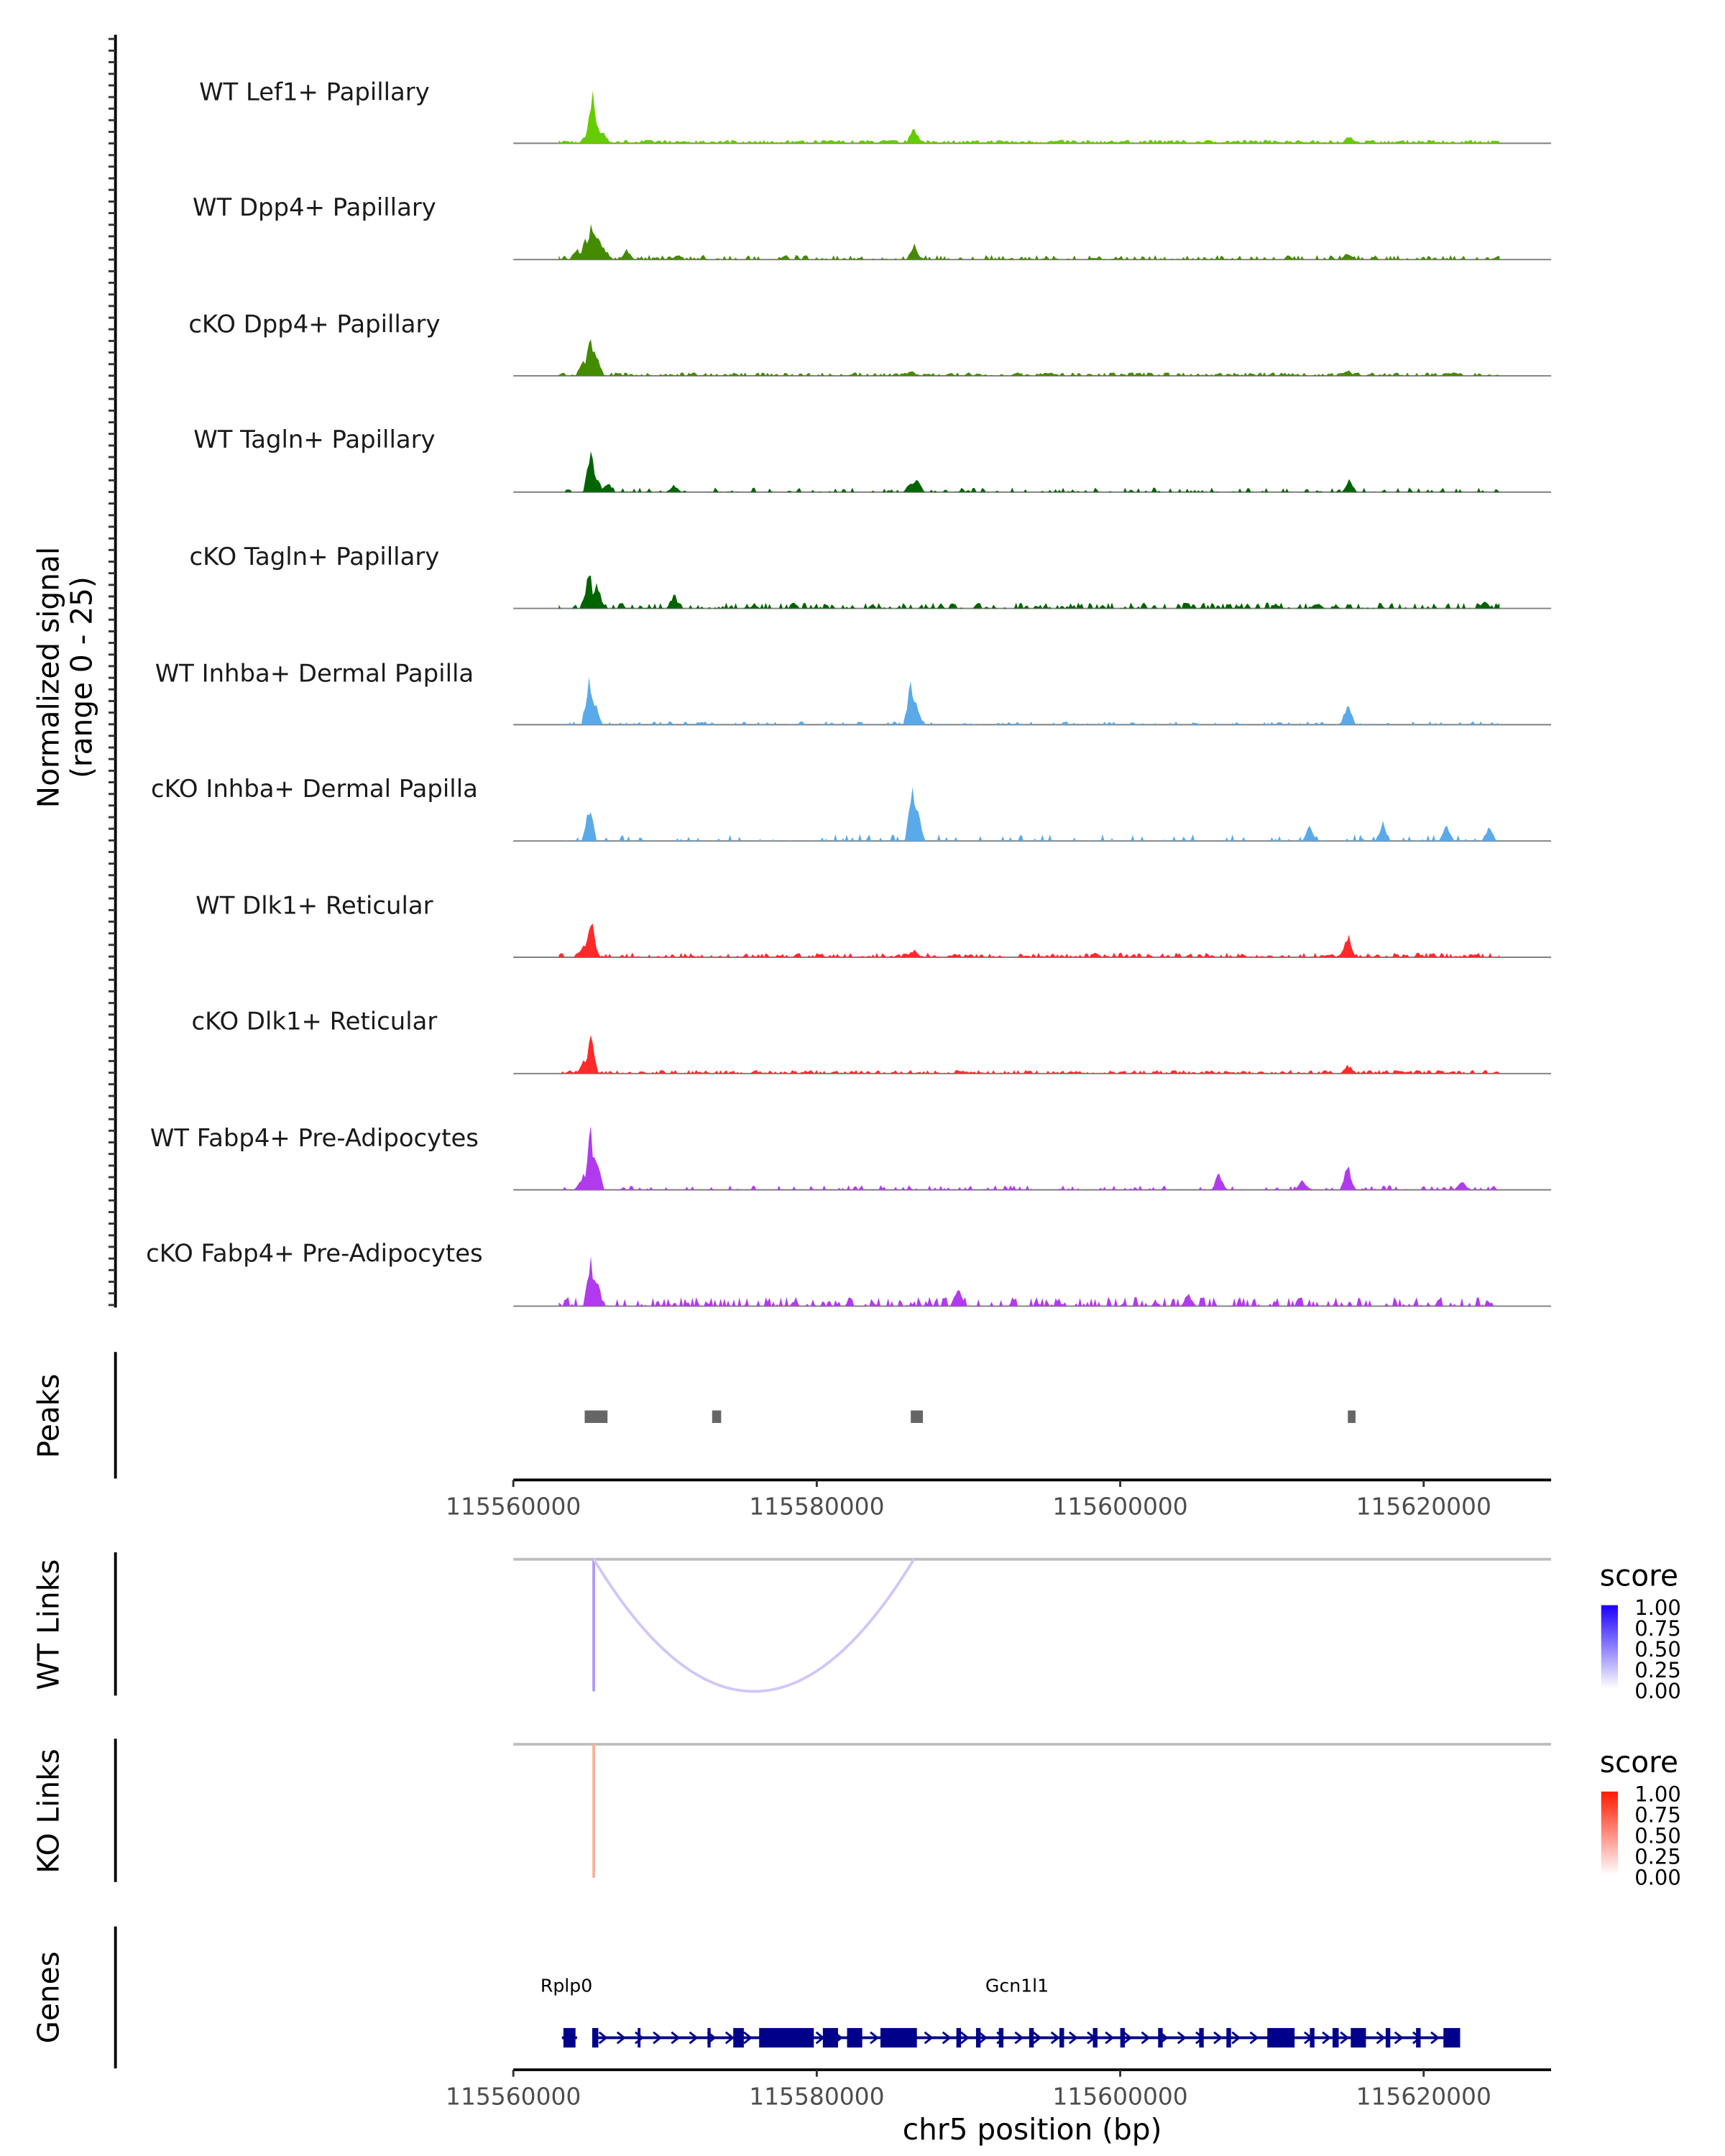  What do you see at coordinates (999, 1499) in the screenshot?
I see `x-axis-top: 115560000 115580000 115600000 115620000` at bounding box center [999, 1499].